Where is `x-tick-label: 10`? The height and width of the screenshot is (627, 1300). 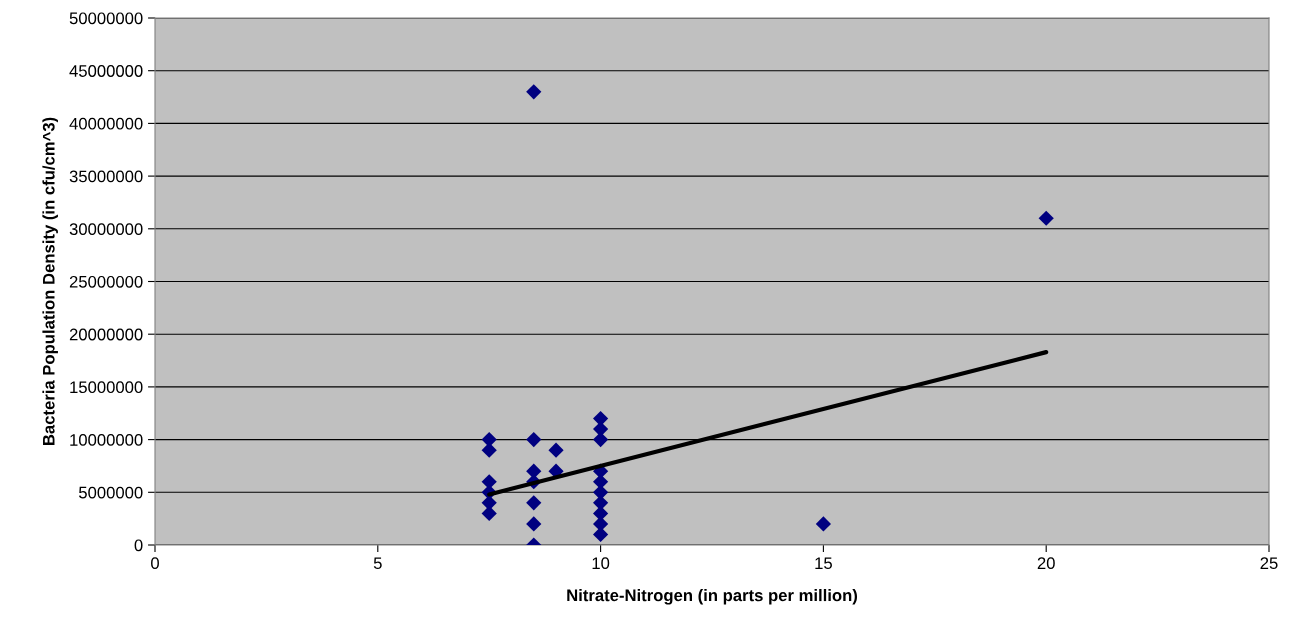
x-tick-label: 10 is located at coordinates (601, 563).